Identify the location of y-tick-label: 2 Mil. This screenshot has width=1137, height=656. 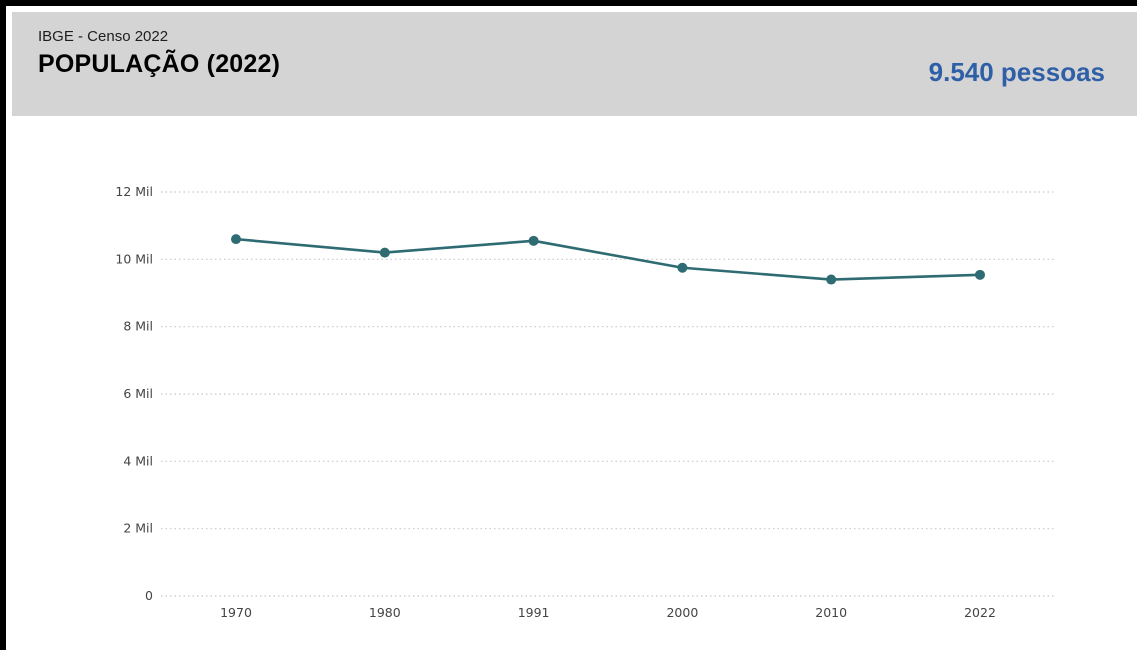
(138, 528).